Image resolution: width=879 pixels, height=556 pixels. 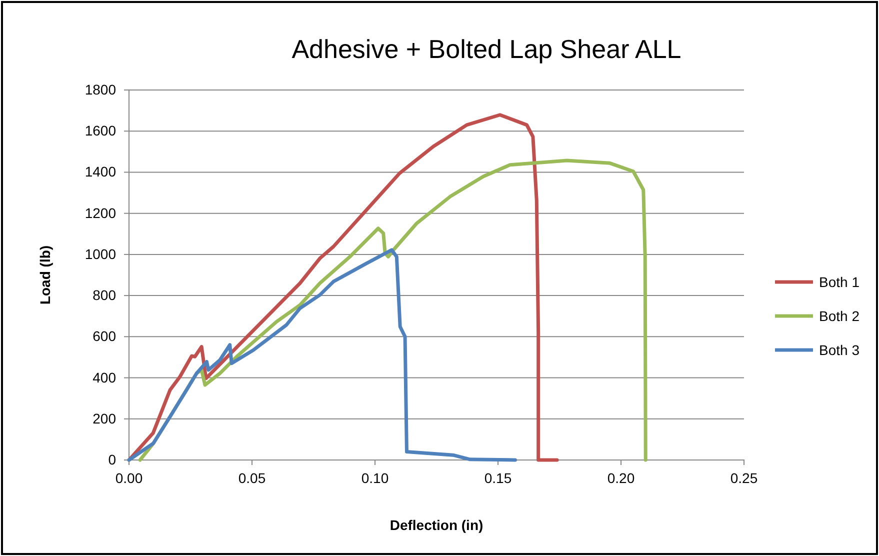 What do you see at coordinates (839, 282) in the screenshot?
I see `legend-label: Both 1` at bounding box center [839, 282].